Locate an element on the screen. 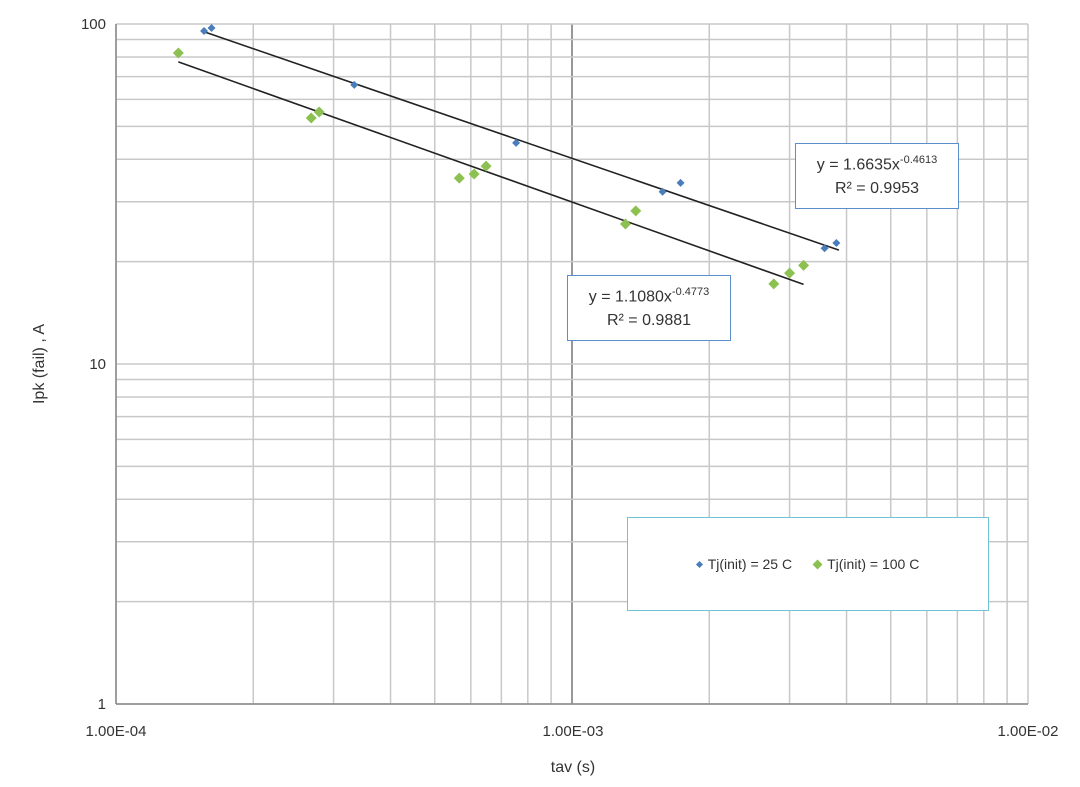 Image resolution: width=1080 pixels, height=787 pixels. x-tick-1e-2: 1.00E-02 is located at coordinates (1028, 731).